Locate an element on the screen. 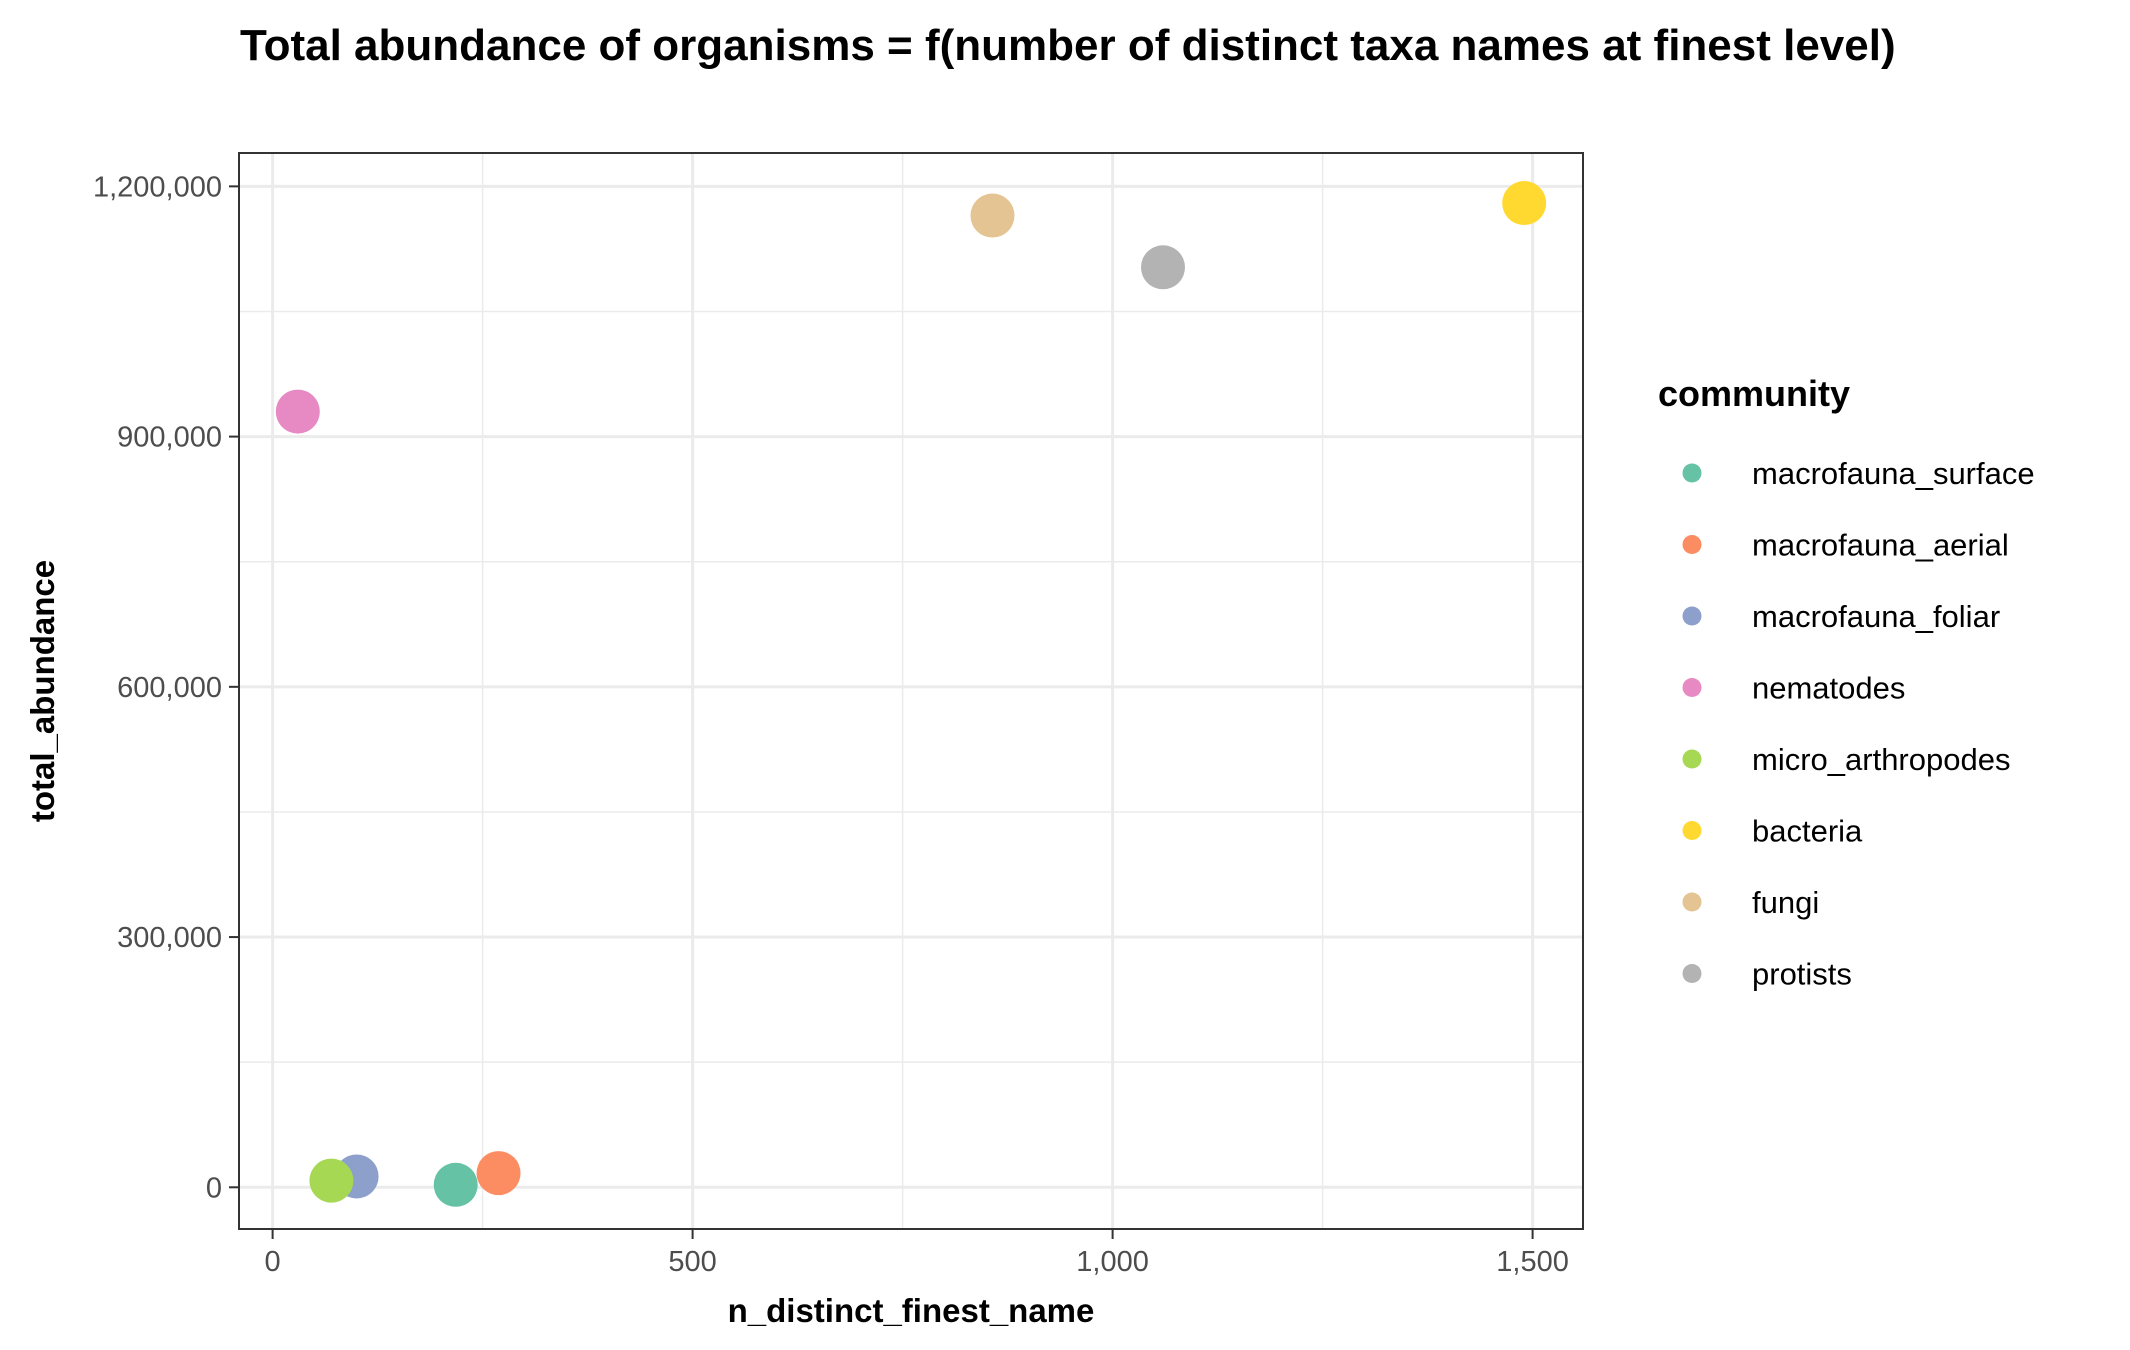 The width and height of the screenshot is (2130, 1350). legend-key-macrofauna_foliar is located at coordinates (1692, 616).